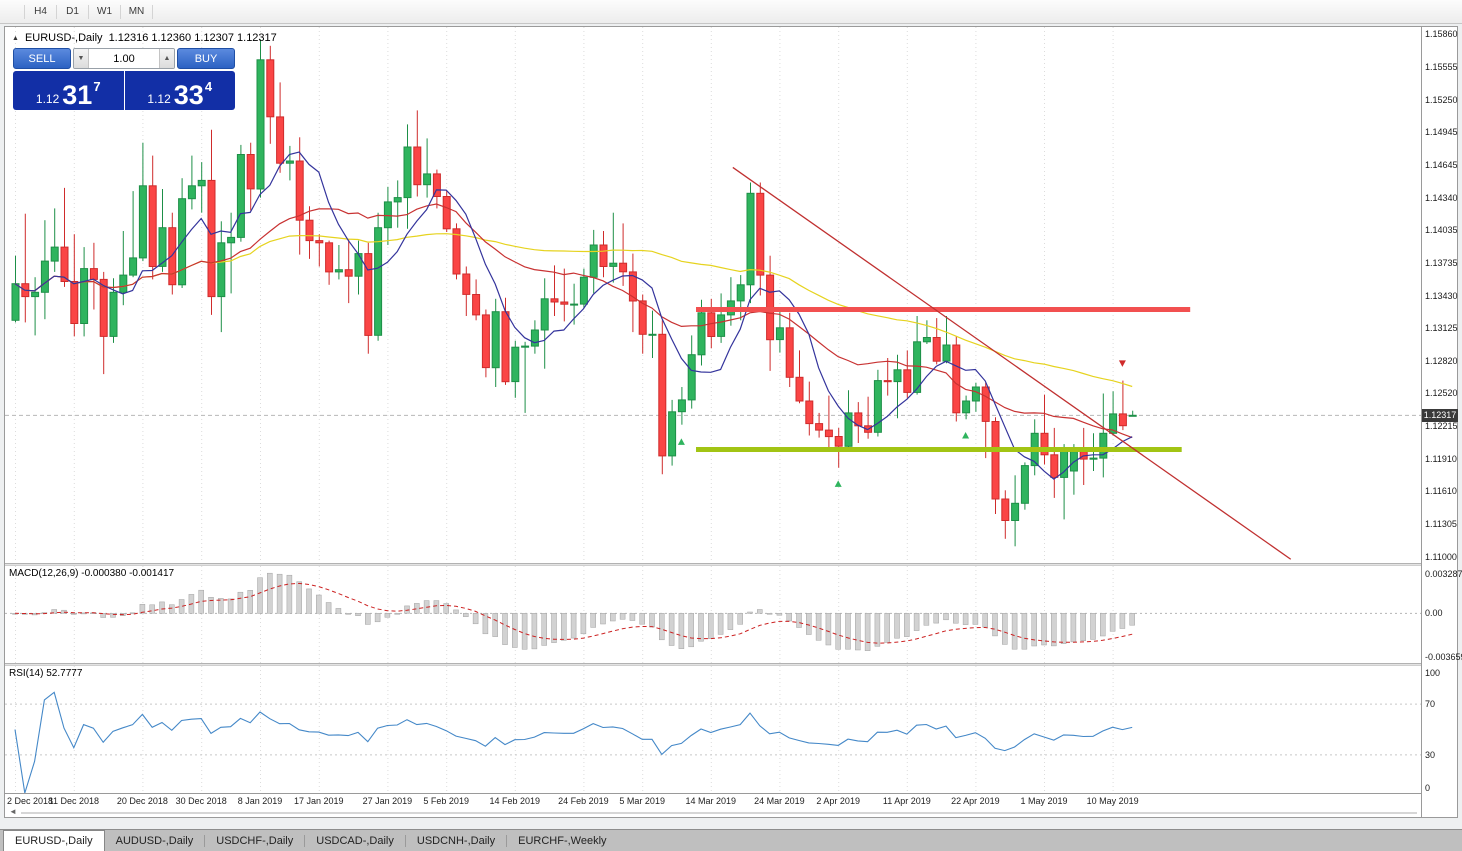  I want to click on chart-tab-usdcnh-daily: USDCNH-,Daily, so click(456, 841).